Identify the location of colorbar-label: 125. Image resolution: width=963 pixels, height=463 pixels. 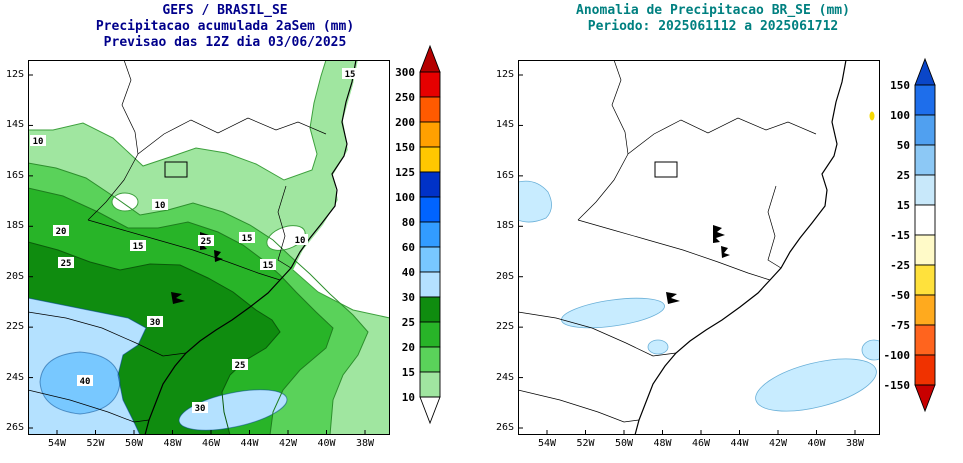
(405, 172).